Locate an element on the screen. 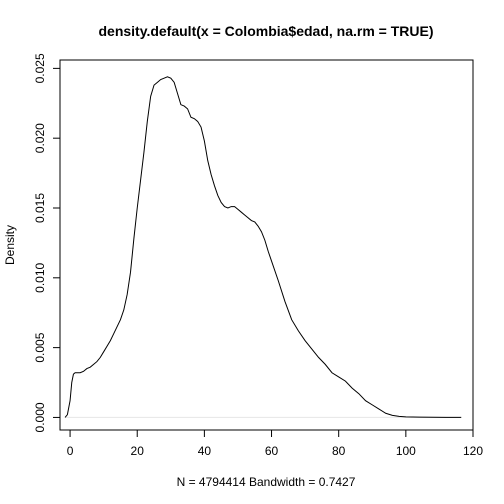 This screenshot has height=504, width=504. y-axis-label: Density is located at coordinates (10, 245).